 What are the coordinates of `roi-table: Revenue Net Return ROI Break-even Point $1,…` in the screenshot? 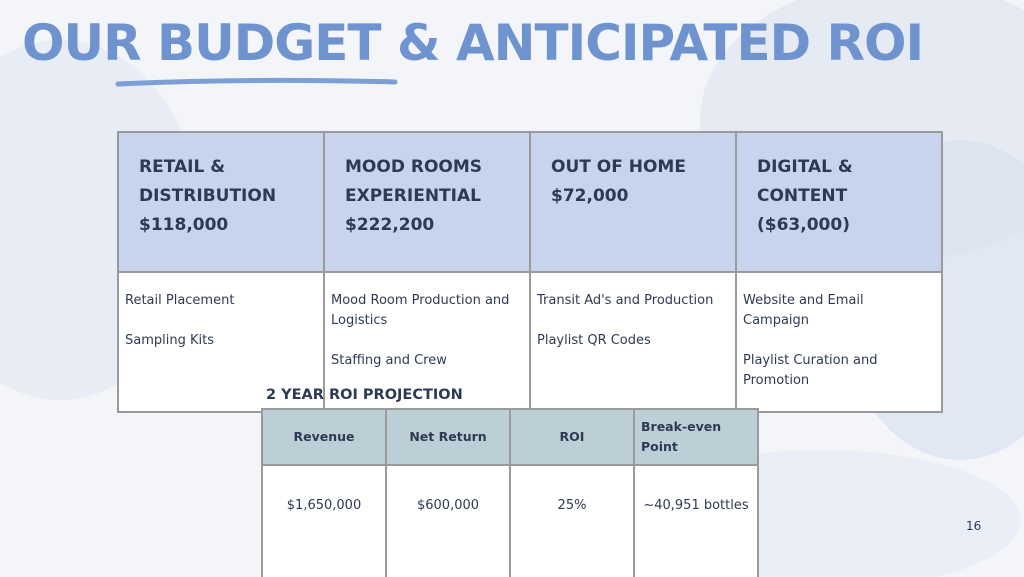 It's located at (510, 492).